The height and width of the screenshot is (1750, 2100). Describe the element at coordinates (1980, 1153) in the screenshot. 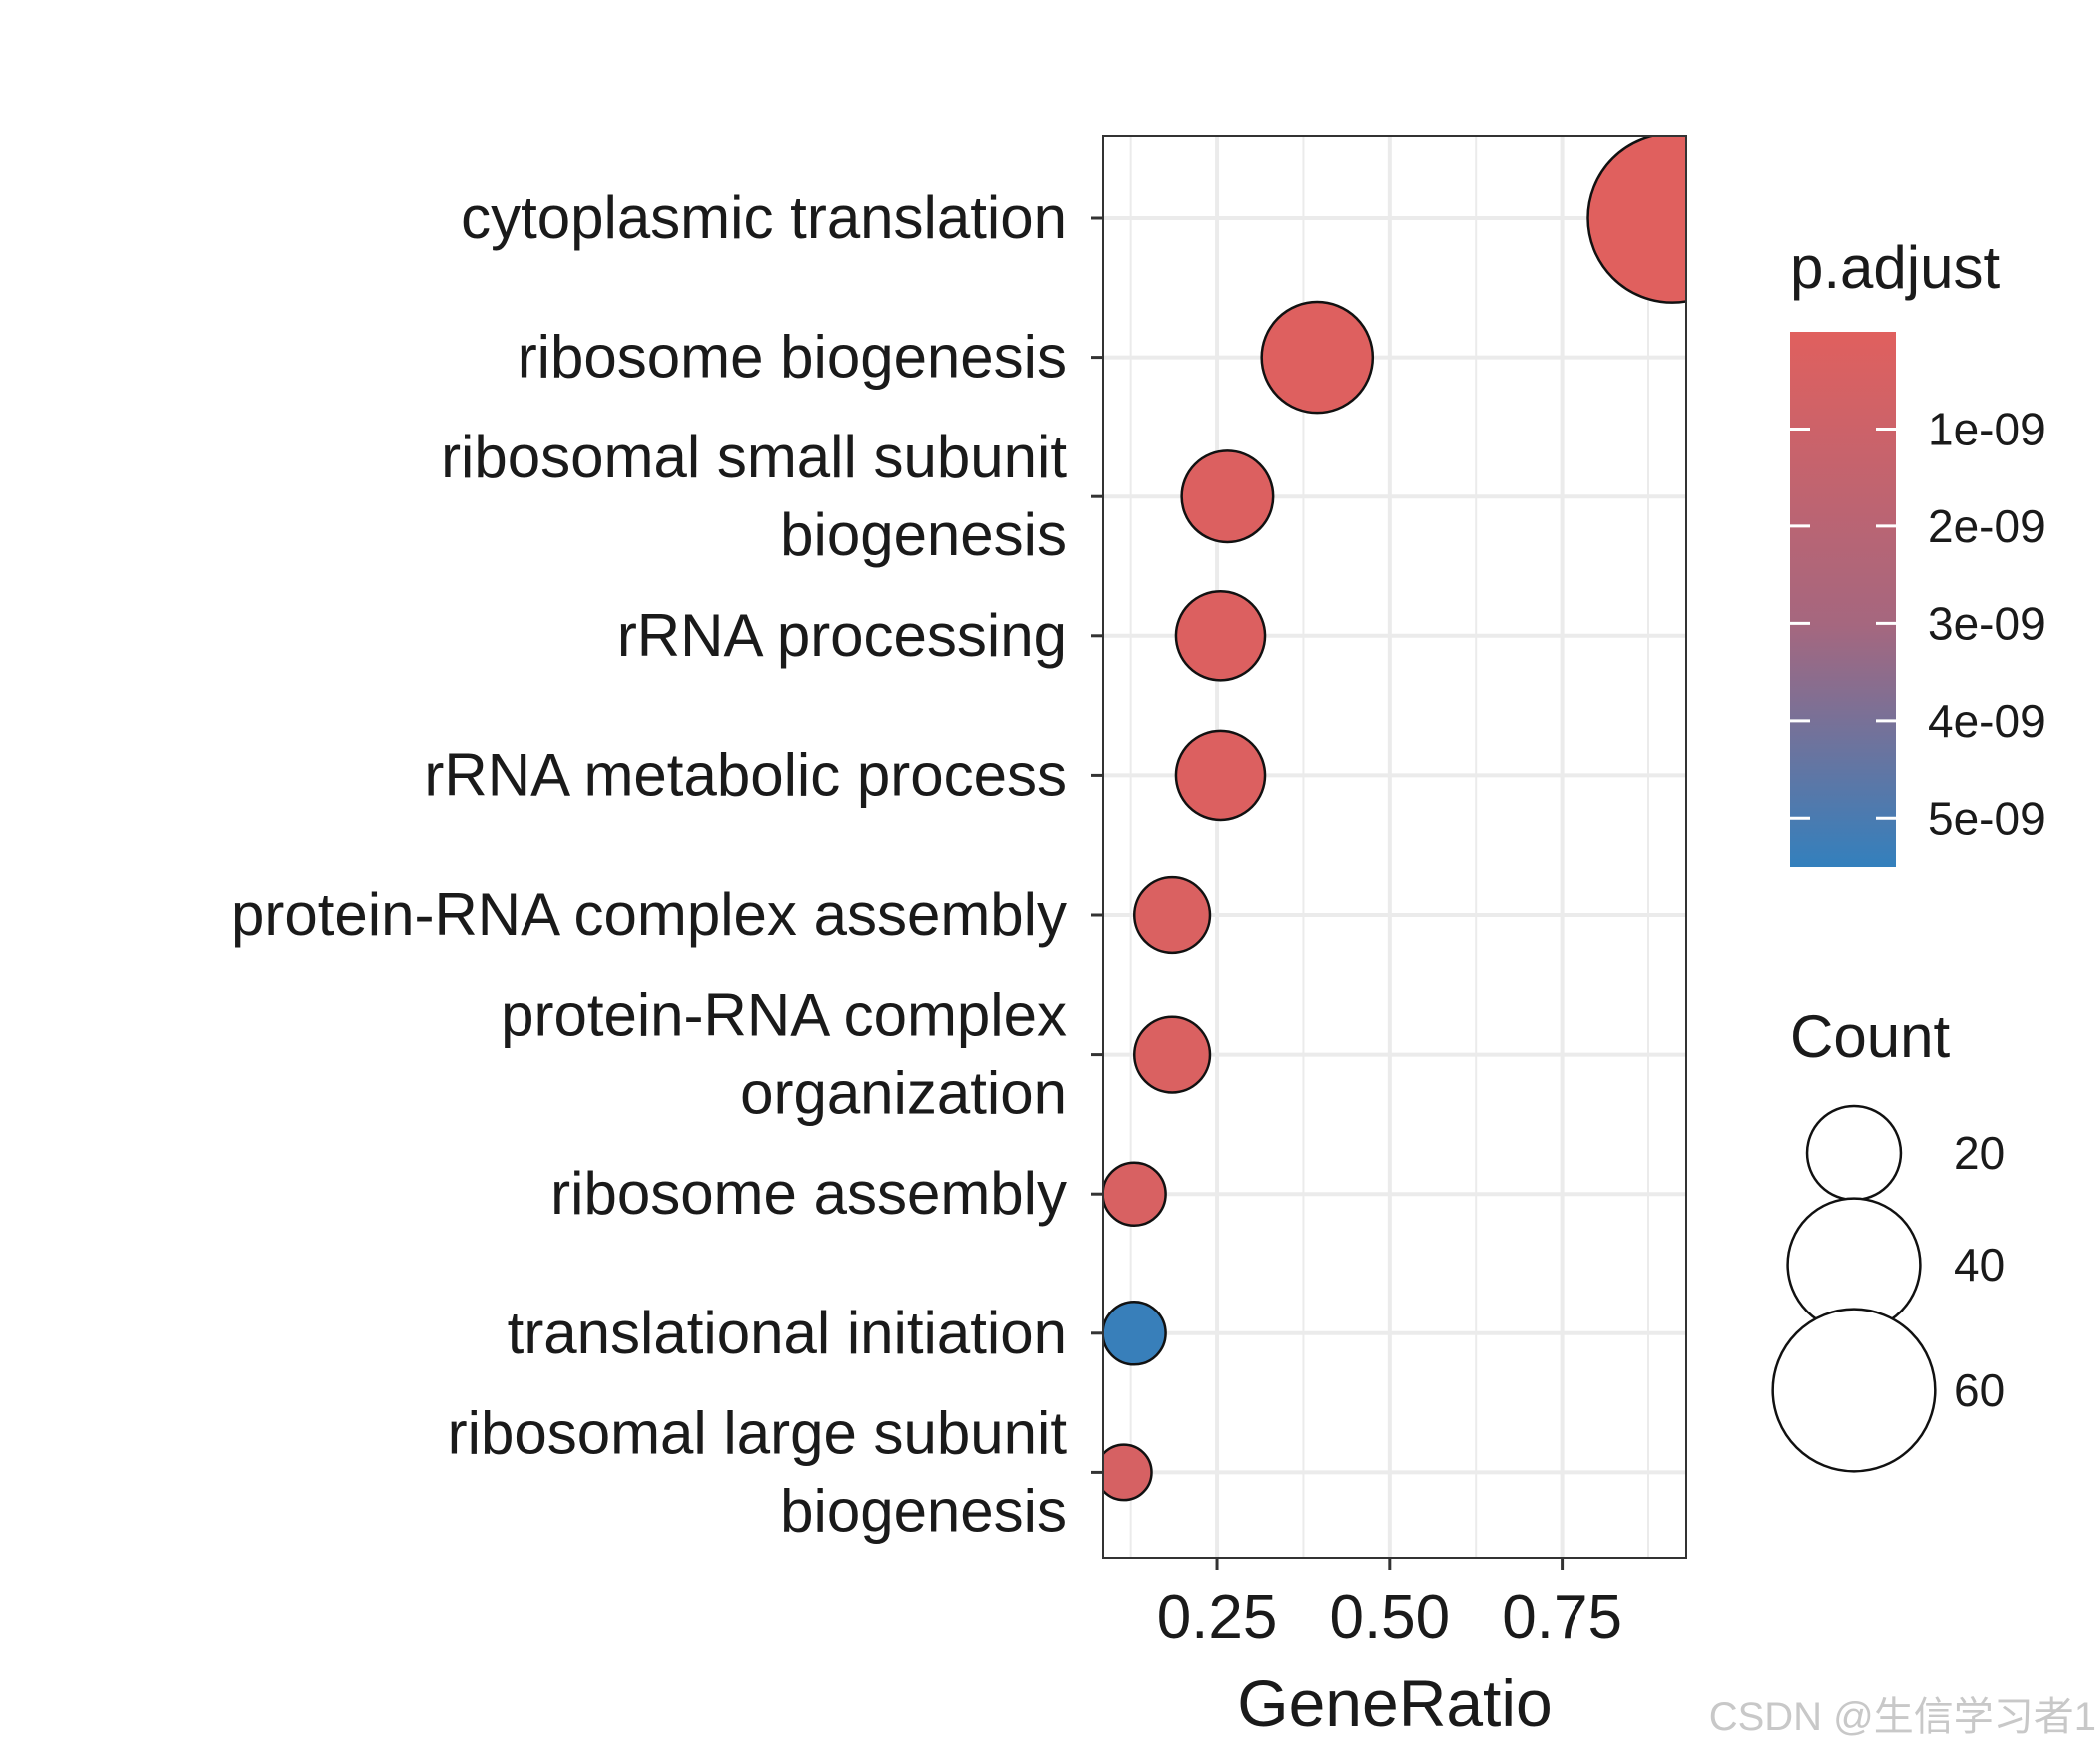

I see `size-legend-label: 20` at that location.